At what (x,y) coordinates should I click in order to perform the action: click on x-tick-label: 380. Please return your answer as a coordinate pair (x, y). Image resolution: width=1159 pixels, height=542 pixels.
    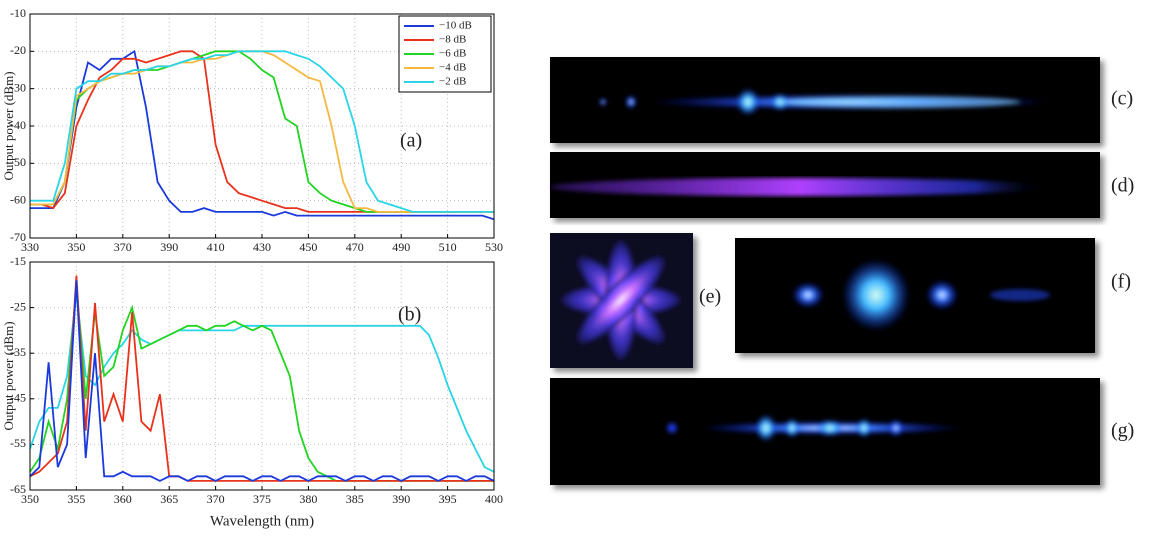
    Looking at the image, I should click on (308, 499).